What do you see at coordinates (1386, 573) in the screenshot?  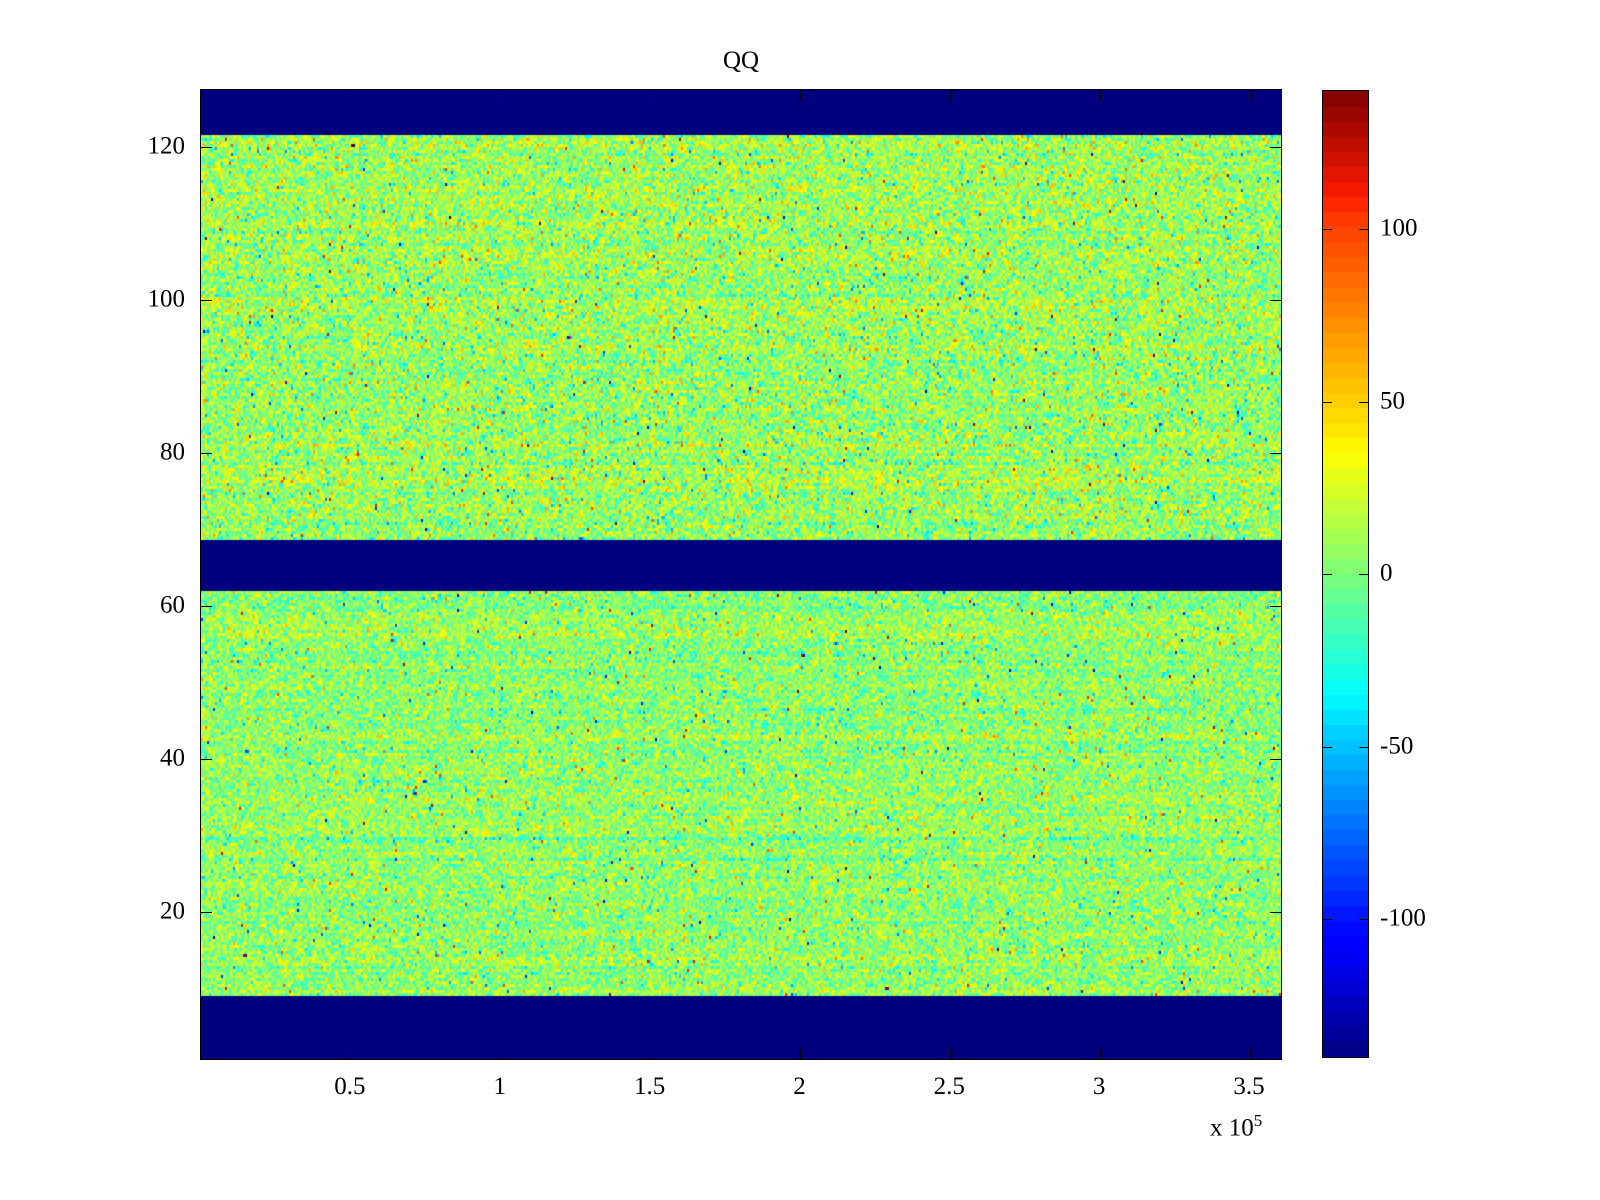 I see `colorbar-tick-label: 0` at bounding box center [1386, 573].